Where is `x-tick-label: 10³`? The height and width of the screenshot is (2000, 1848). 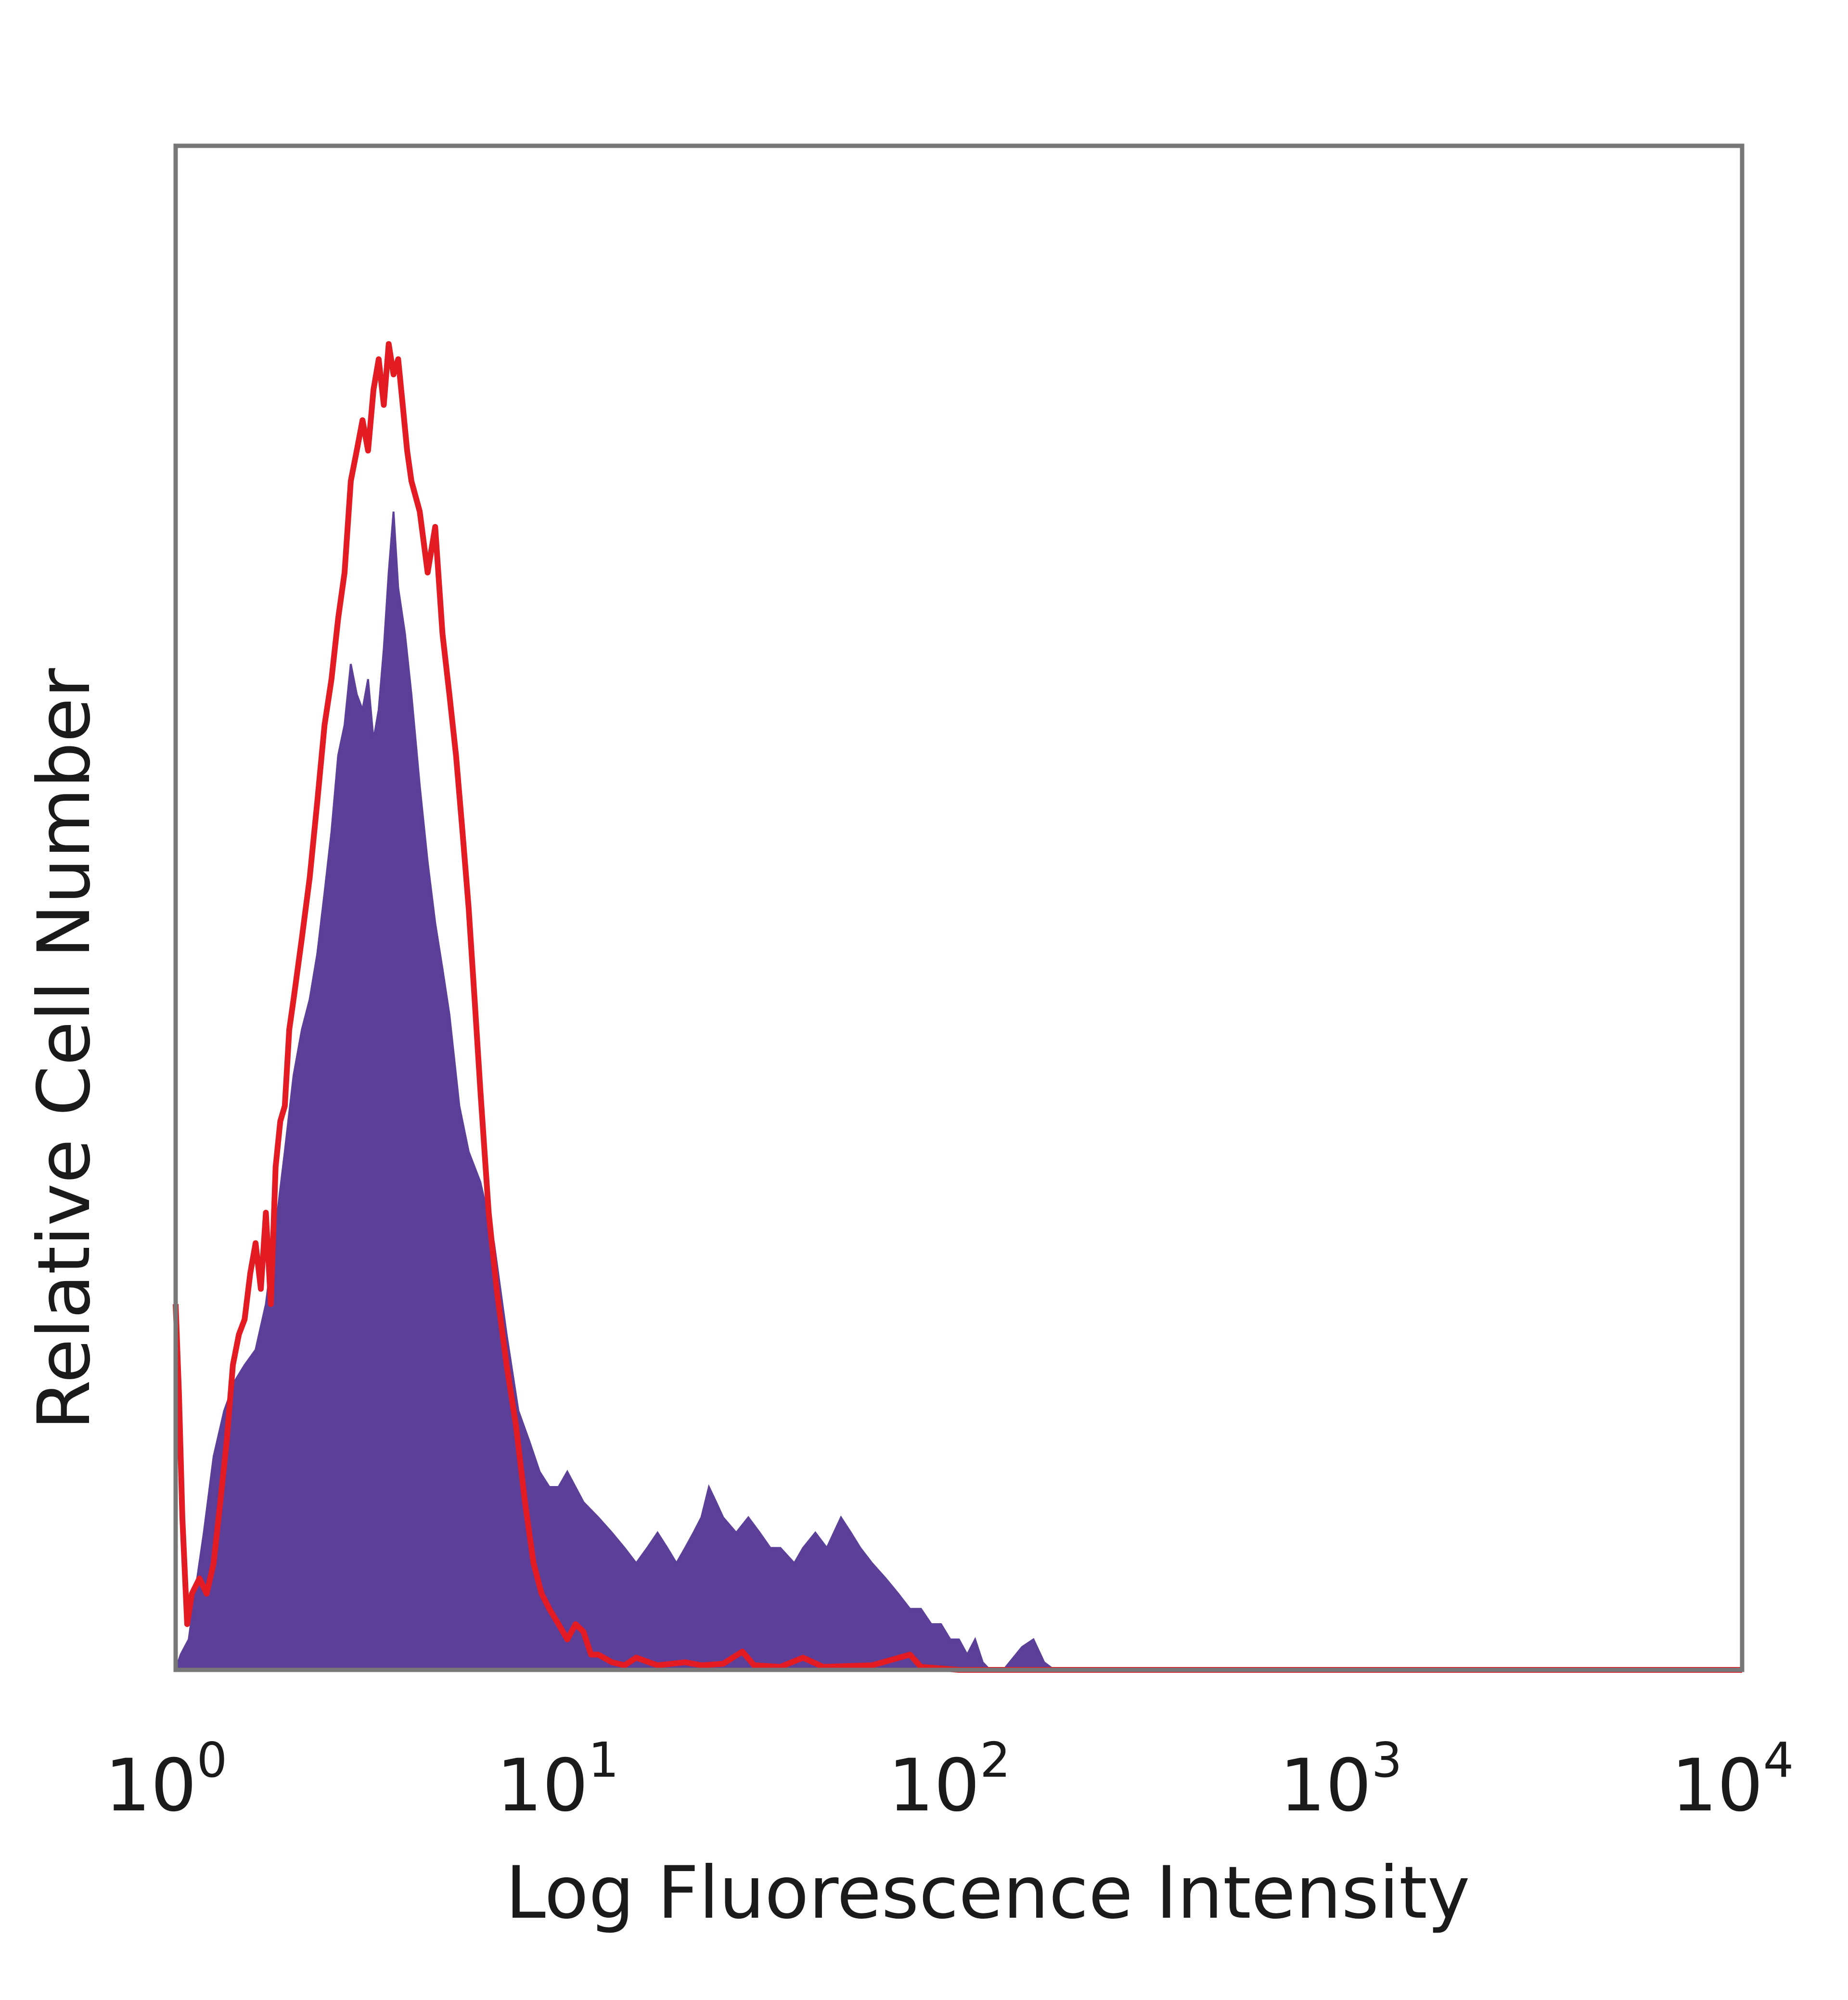 x-tick-label: 10³ is located at coordinates (1341, 1780).